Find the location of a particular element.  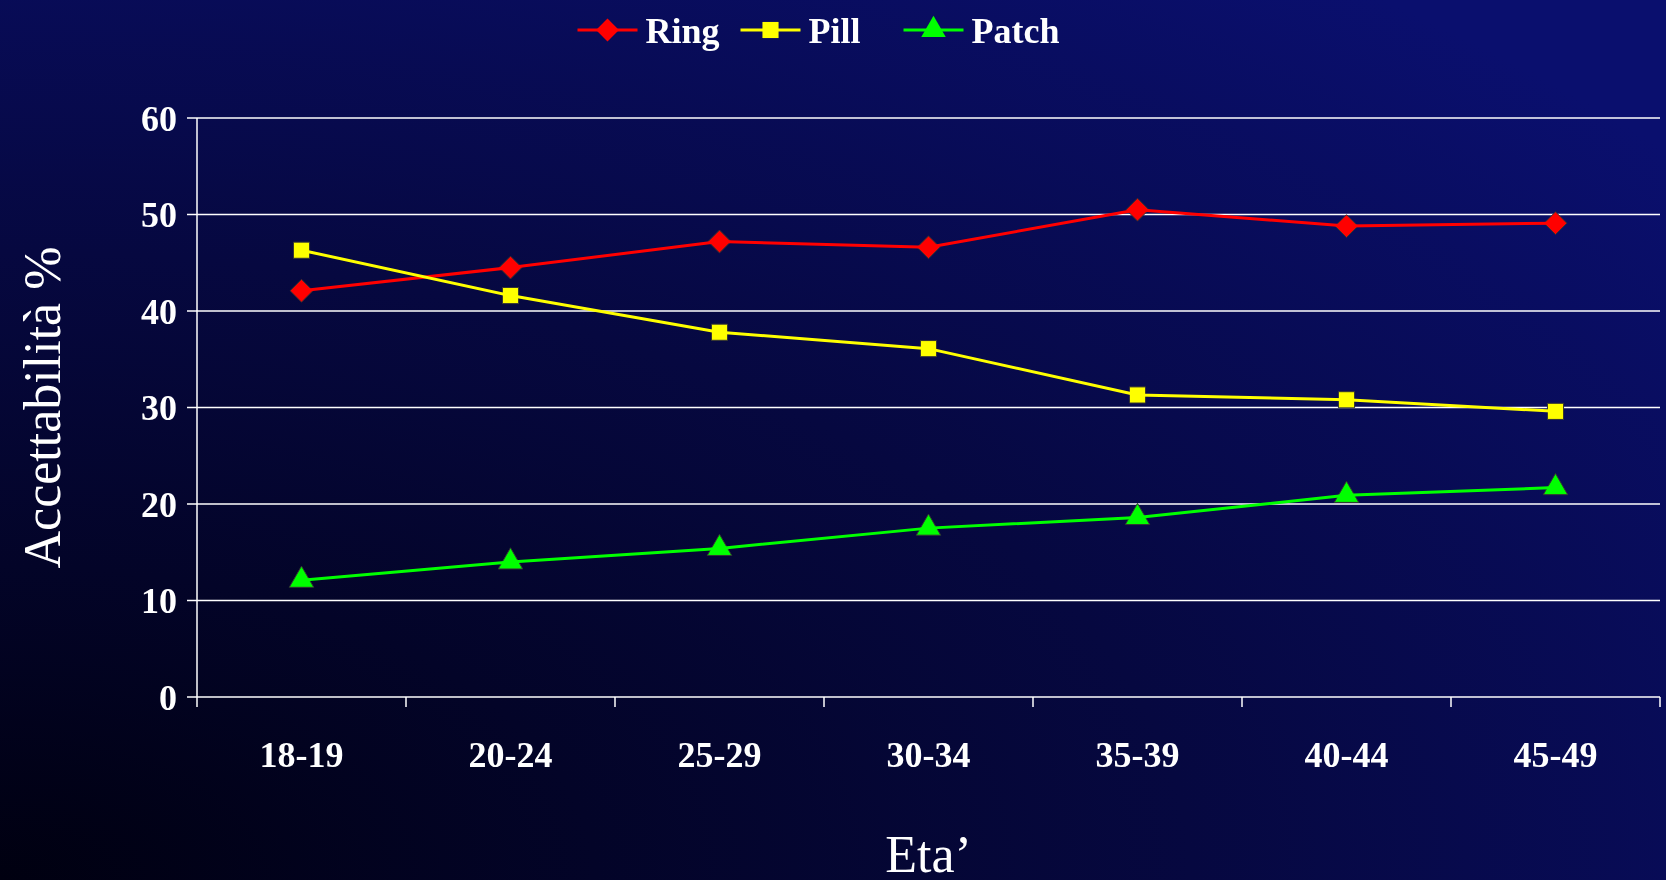

y-tick-label: 40 is located at coordinates (159, 311).